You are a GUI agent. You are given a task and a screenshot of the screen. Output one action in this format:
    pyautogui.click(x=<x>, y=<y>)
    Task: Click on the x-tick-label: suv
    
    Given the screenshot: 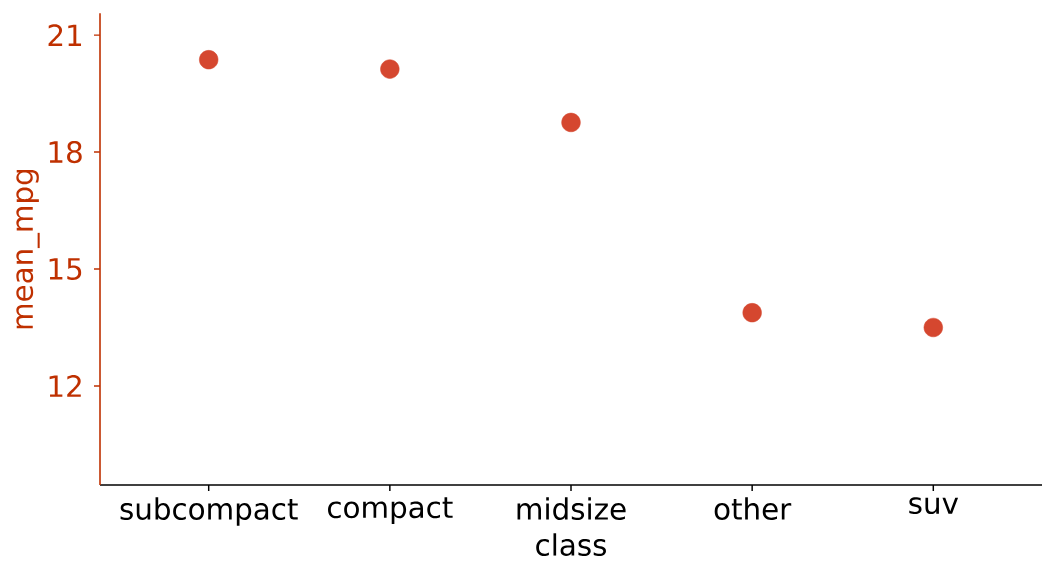 What is the action you would take?
    pyautogui.click(x=934, y=506)
    